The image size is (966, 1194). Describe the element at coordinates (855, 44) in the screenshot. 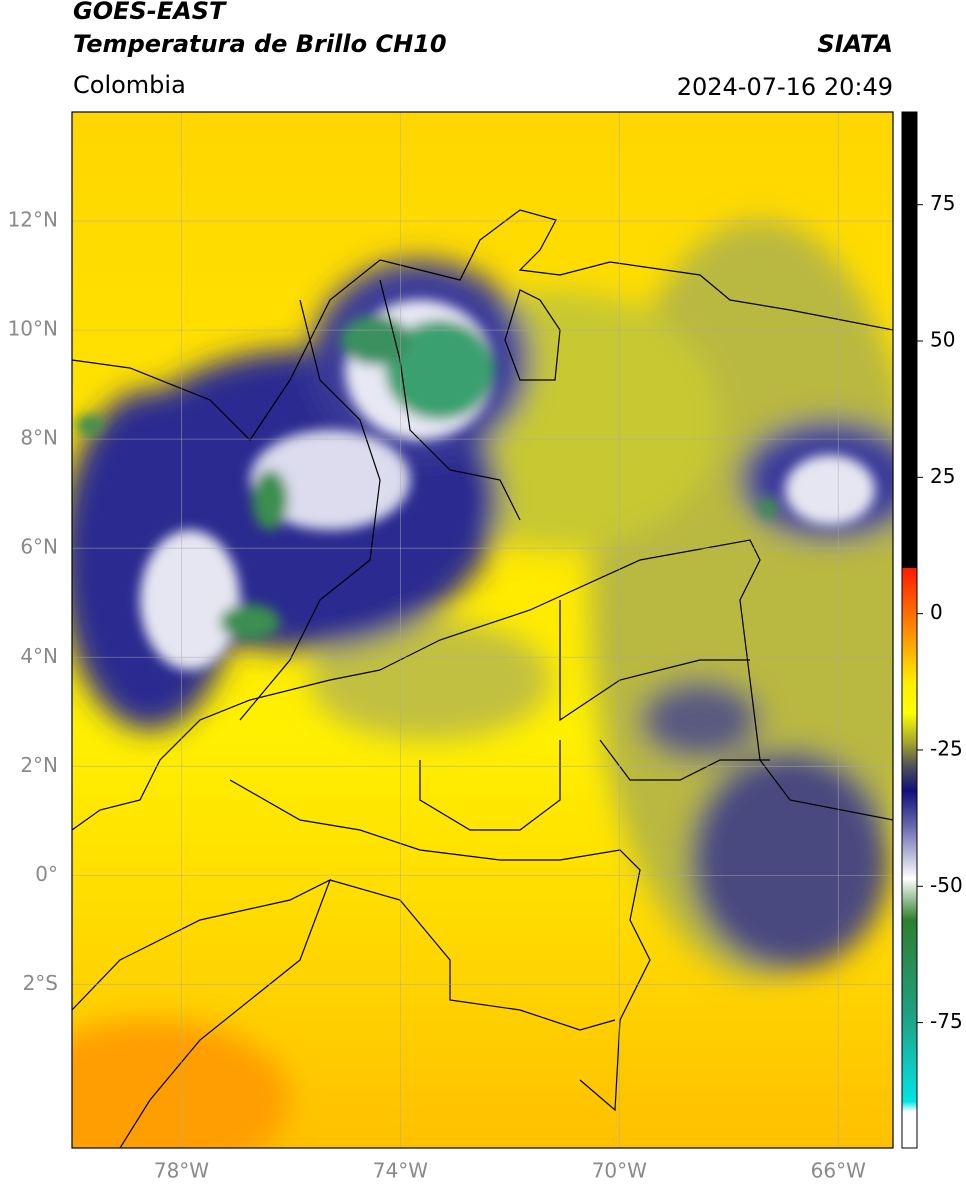

I see `source: SIATA` at that location.